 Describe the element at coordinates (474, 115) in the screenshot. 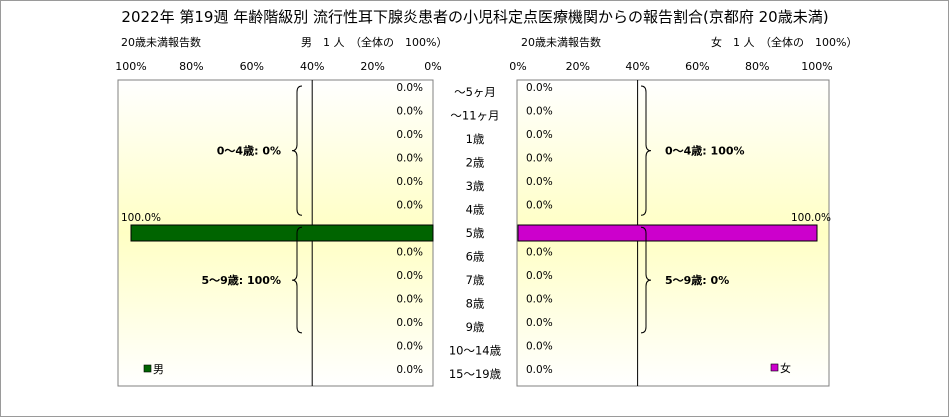

I see `age-category-label: ～11ヶ月` at that location.